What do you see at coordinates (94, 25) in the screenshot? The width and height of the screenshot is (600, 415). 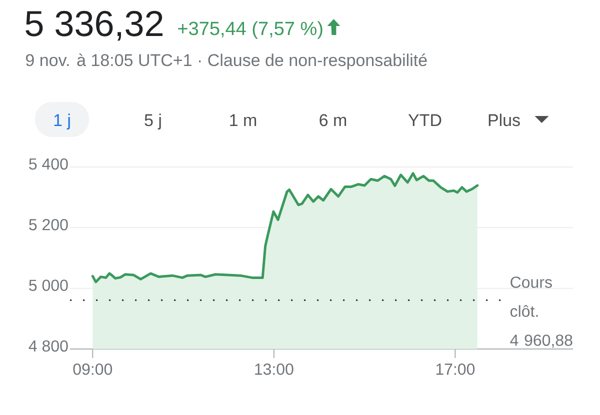 I see `chart-title: 5 336,32` at bounding box center [94, 25].